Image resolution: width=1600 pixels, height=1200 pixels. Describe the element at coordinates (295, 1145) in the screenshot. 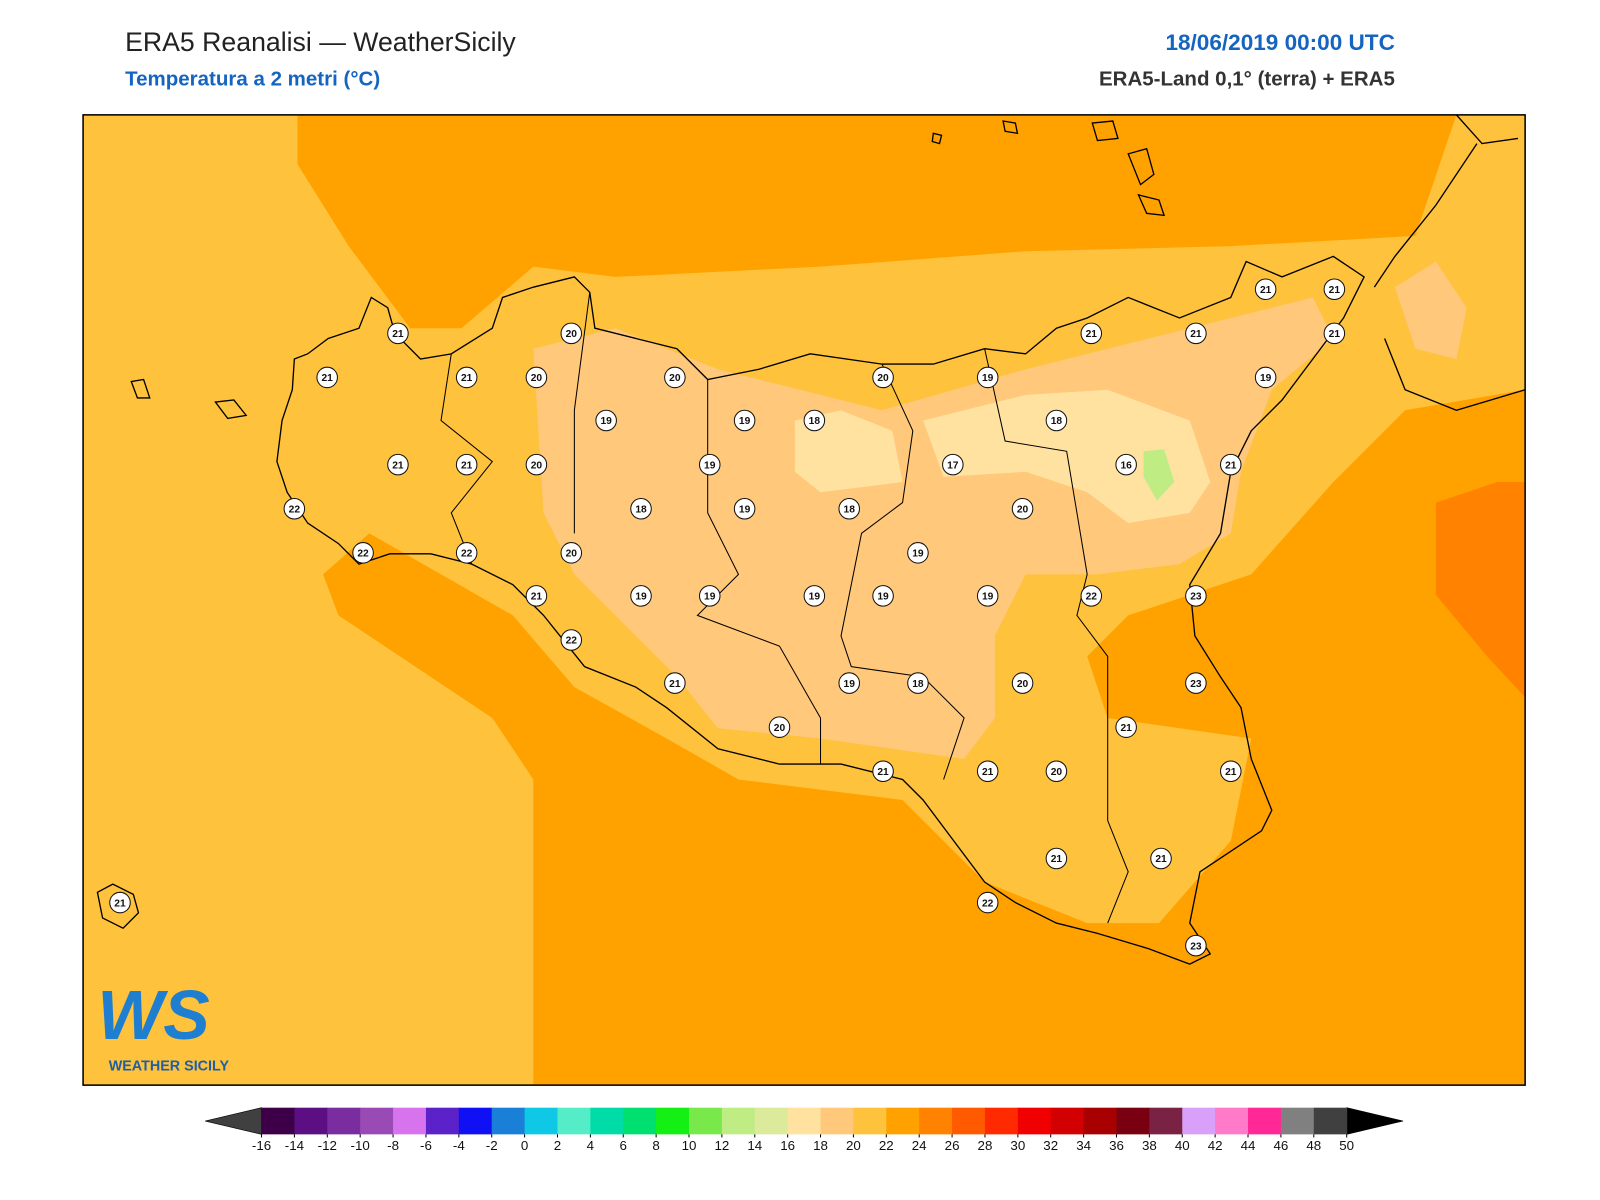

I see `colorbar-label: -14` at that location.